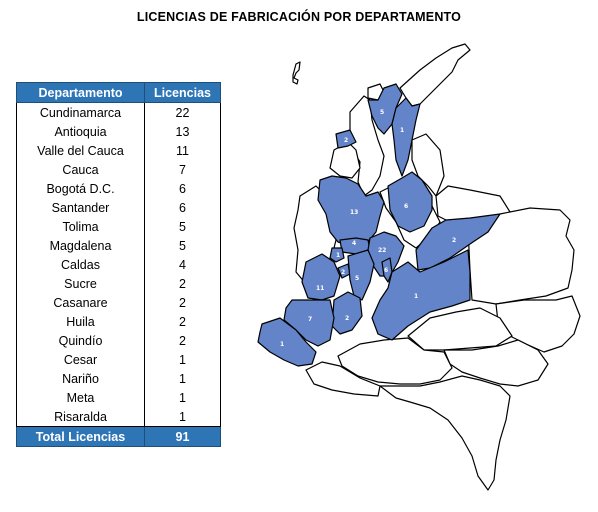 Image resolution: width=598 pixels, height=512 pixels. I want to click on map-label-cauca: 7, so click(310, 319).